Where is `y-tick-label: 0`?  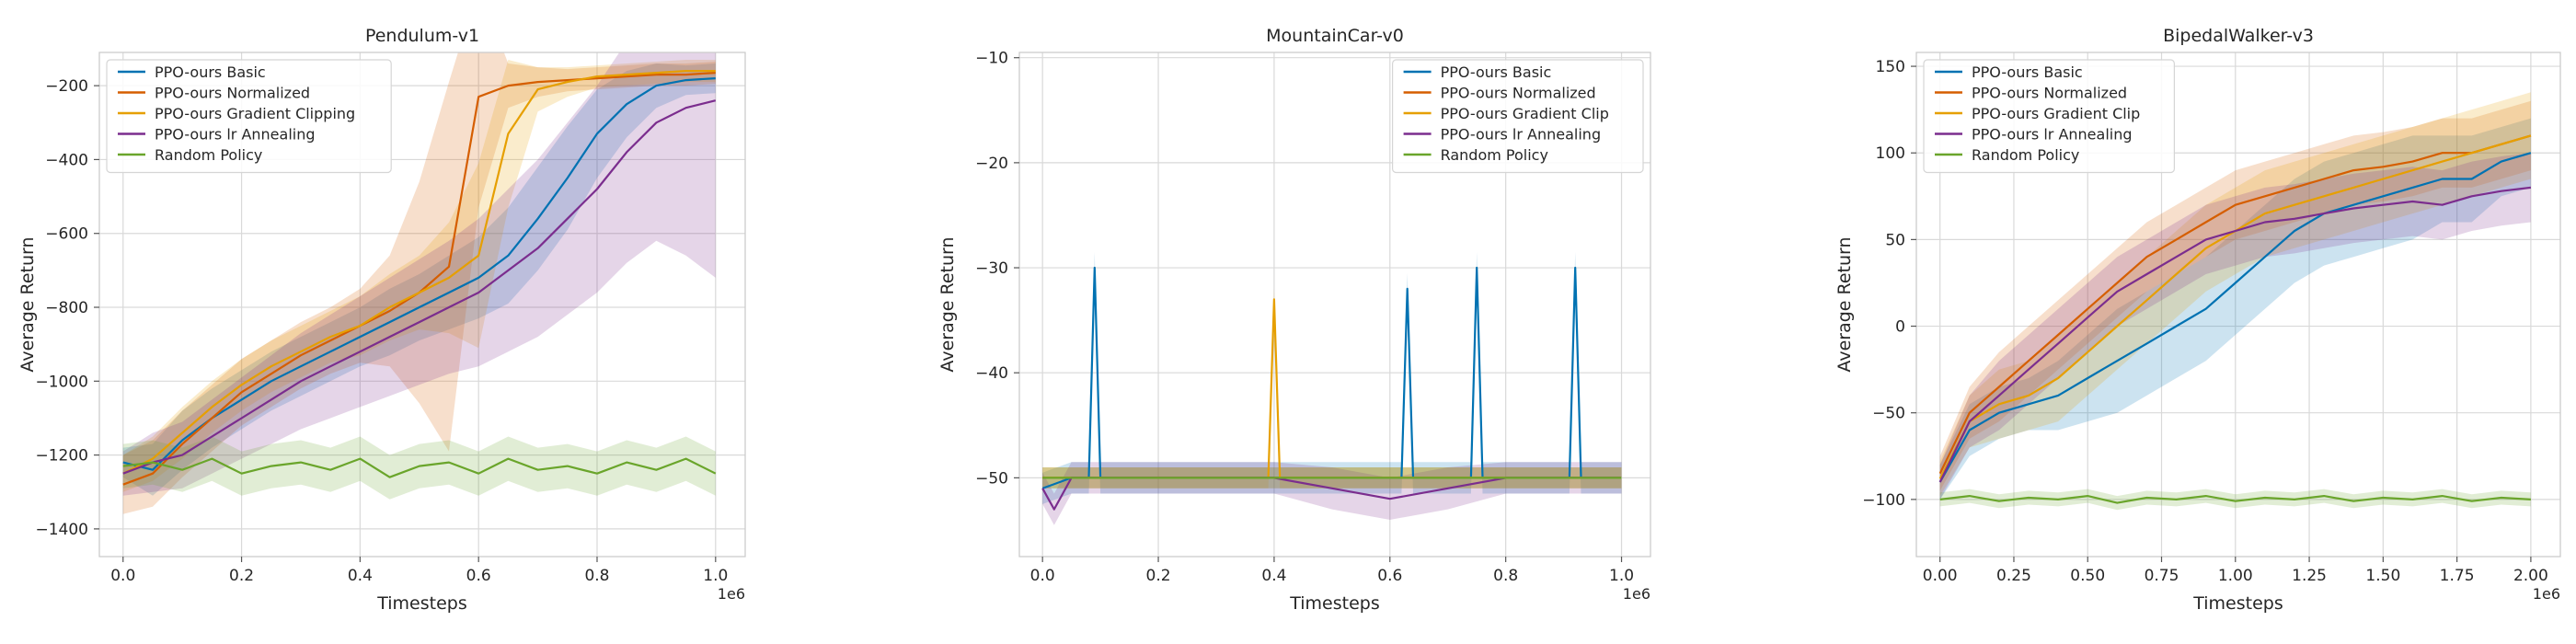
y-tick-label: 0 is located at coordinates (1900, 327).